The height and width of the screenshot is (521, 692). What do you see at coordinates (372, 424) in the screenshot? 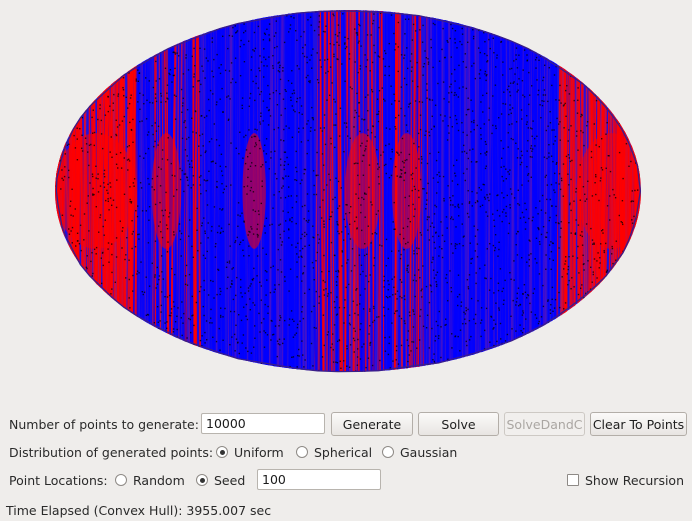
I see `generate-button: Generate` at bounding box center [372, 424].